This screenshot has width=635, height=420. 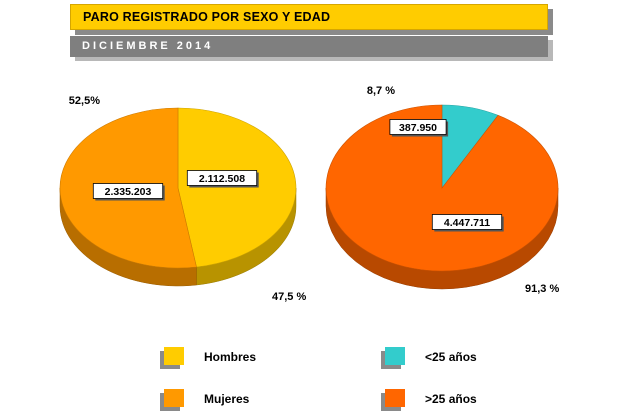 What do you see at coordinates (174, 398) in the screenshot?
I see `legend-swatch-mujeres` at bounding box center [174, 398].